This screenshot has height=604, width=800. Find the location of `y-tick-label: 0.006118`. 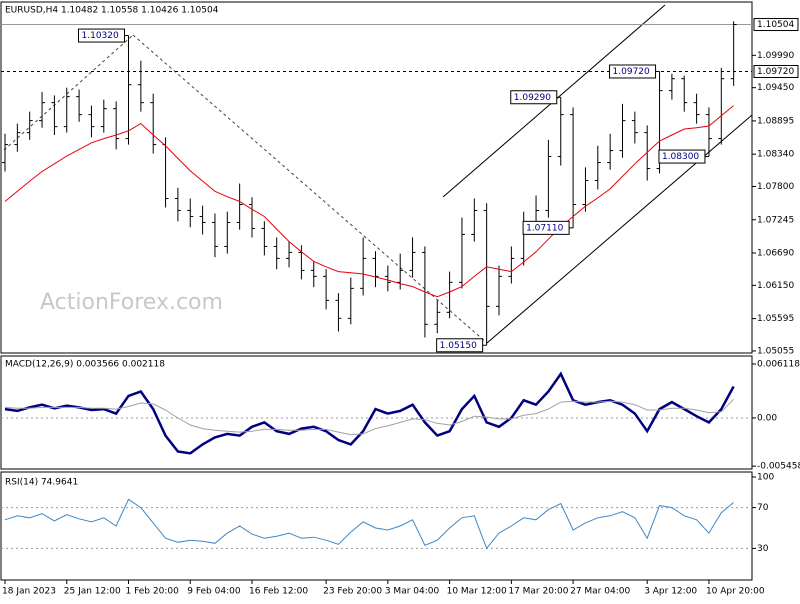

y-tick-label: 0.006118 is located at coordinates (778, 364).